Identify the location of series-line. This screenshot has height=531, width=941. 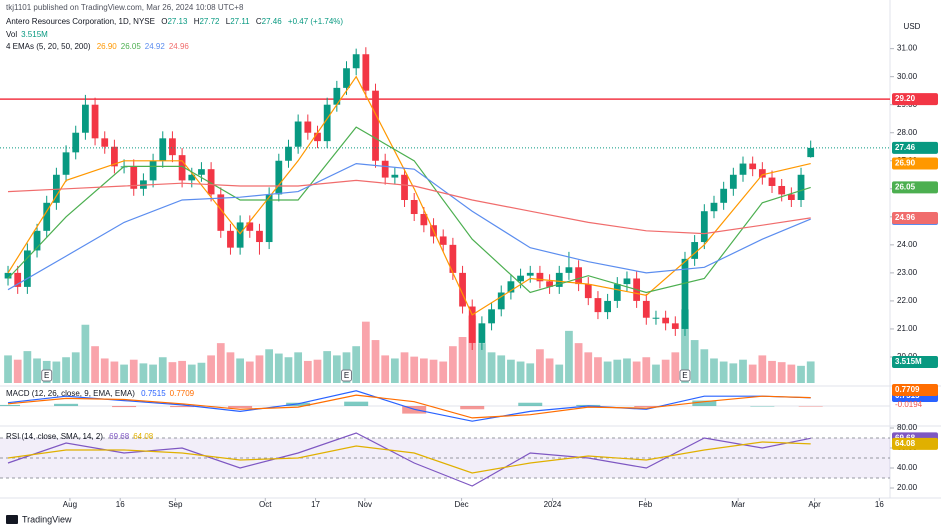
(409, 207).